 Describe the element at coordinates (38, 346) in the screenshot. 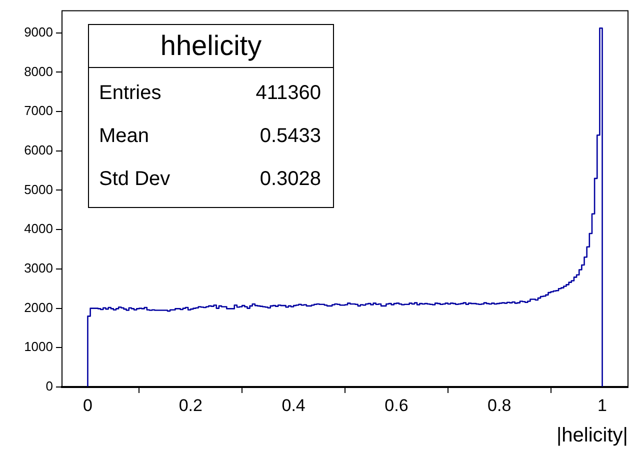

I see `y-tick-label: 1000` at that location.